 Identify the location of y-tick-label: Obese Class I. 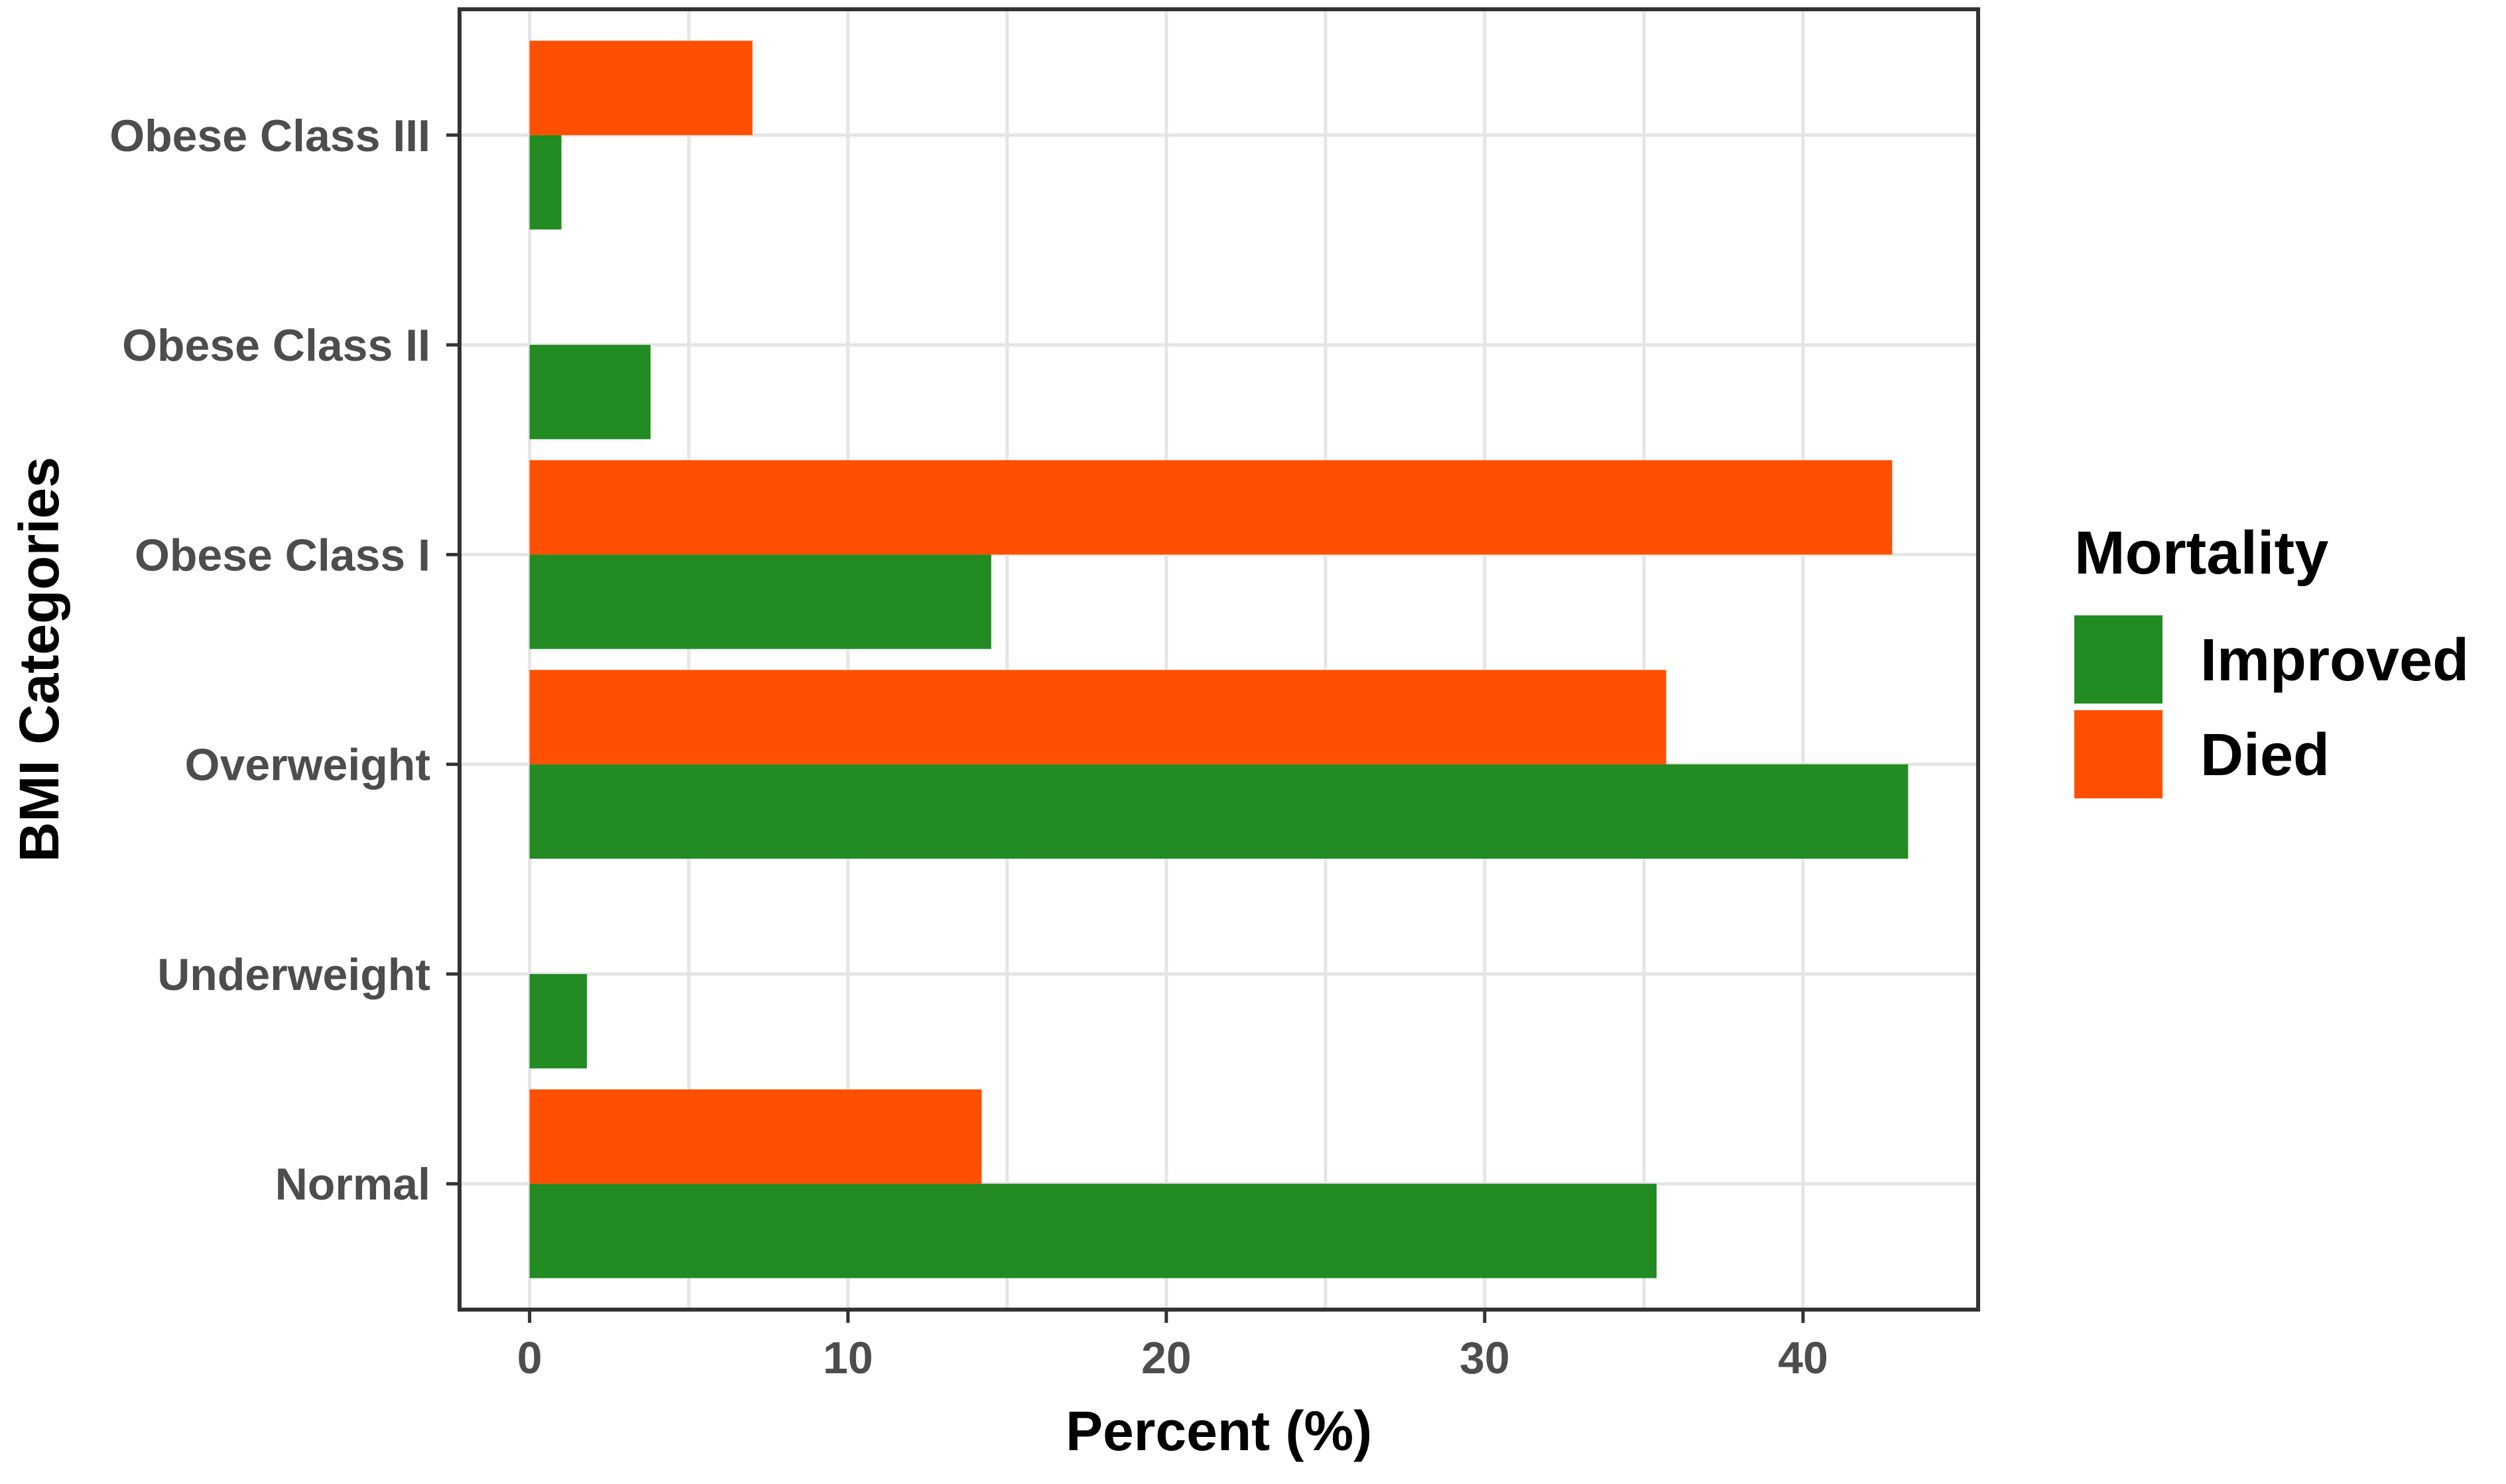
(282, 555).